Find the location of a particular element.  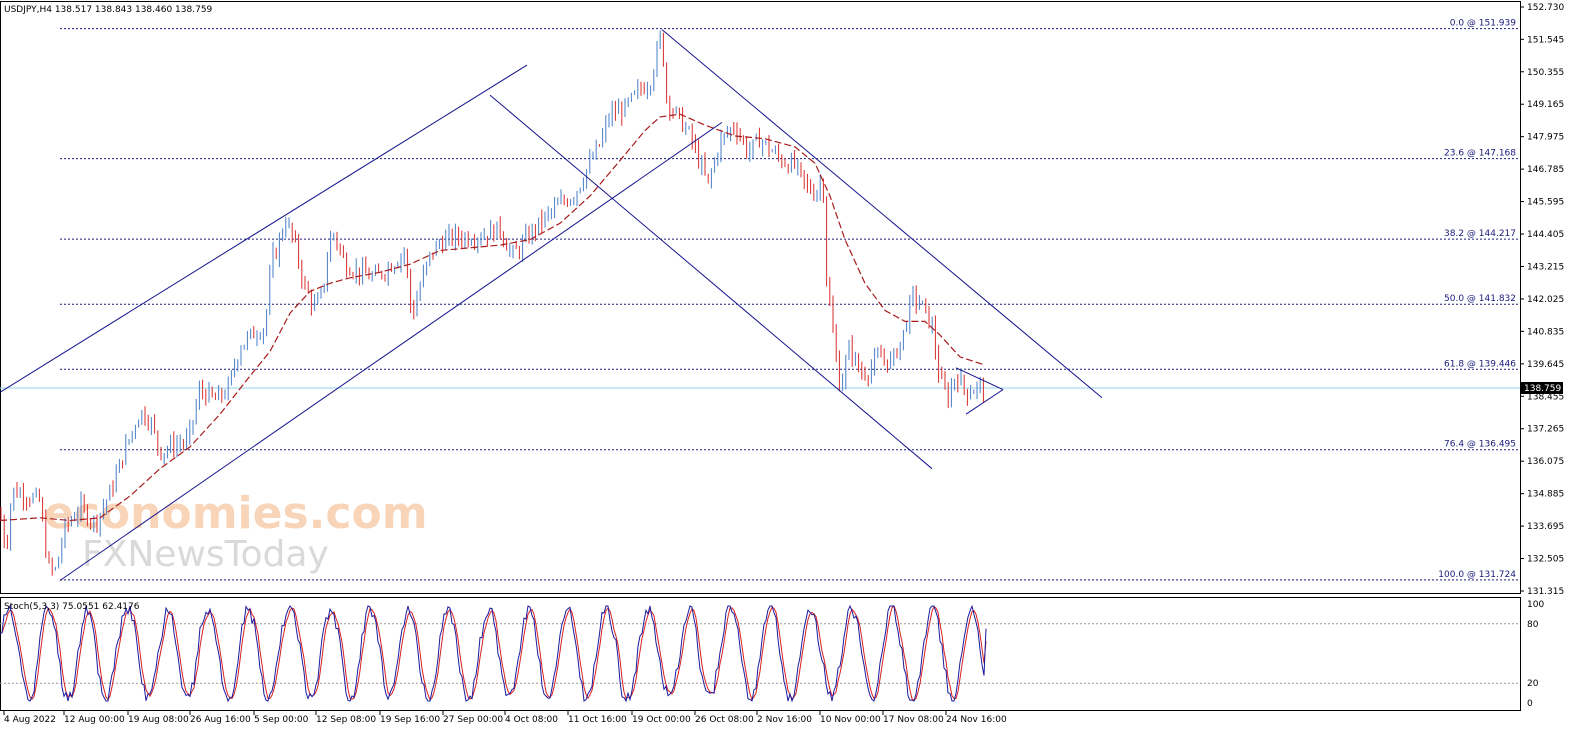

current-price-label: 138.759 is located at coordinates (1542, 389).